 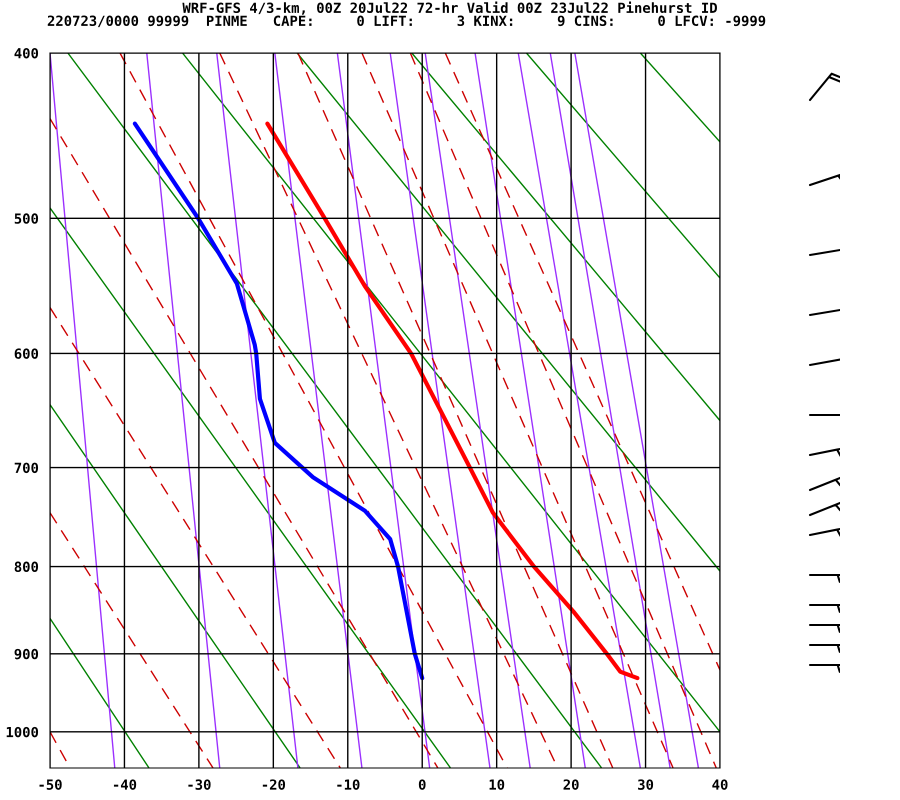 I want to click on chart-title: WRF-GFS 4/3-km, 00Z 20Jul22 72-hr Valid 00Z 23Jul22 Pinehurst ID, so click(x=449, y=8).